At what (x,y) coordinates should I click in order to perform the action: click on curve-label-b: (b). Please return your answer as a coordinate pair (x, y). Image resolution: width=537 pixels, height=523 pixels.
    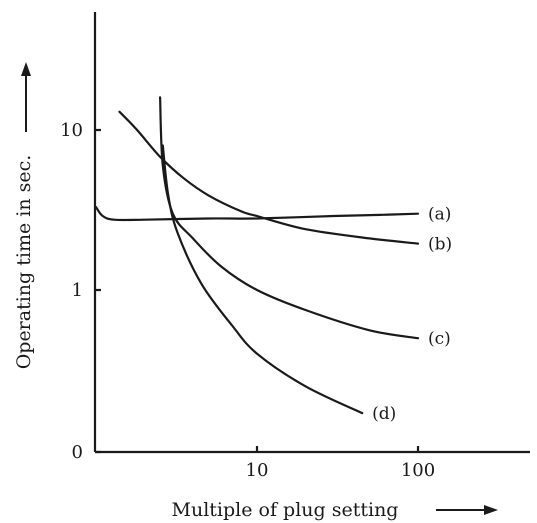
    Looking at the image, I should click on (440, 245).